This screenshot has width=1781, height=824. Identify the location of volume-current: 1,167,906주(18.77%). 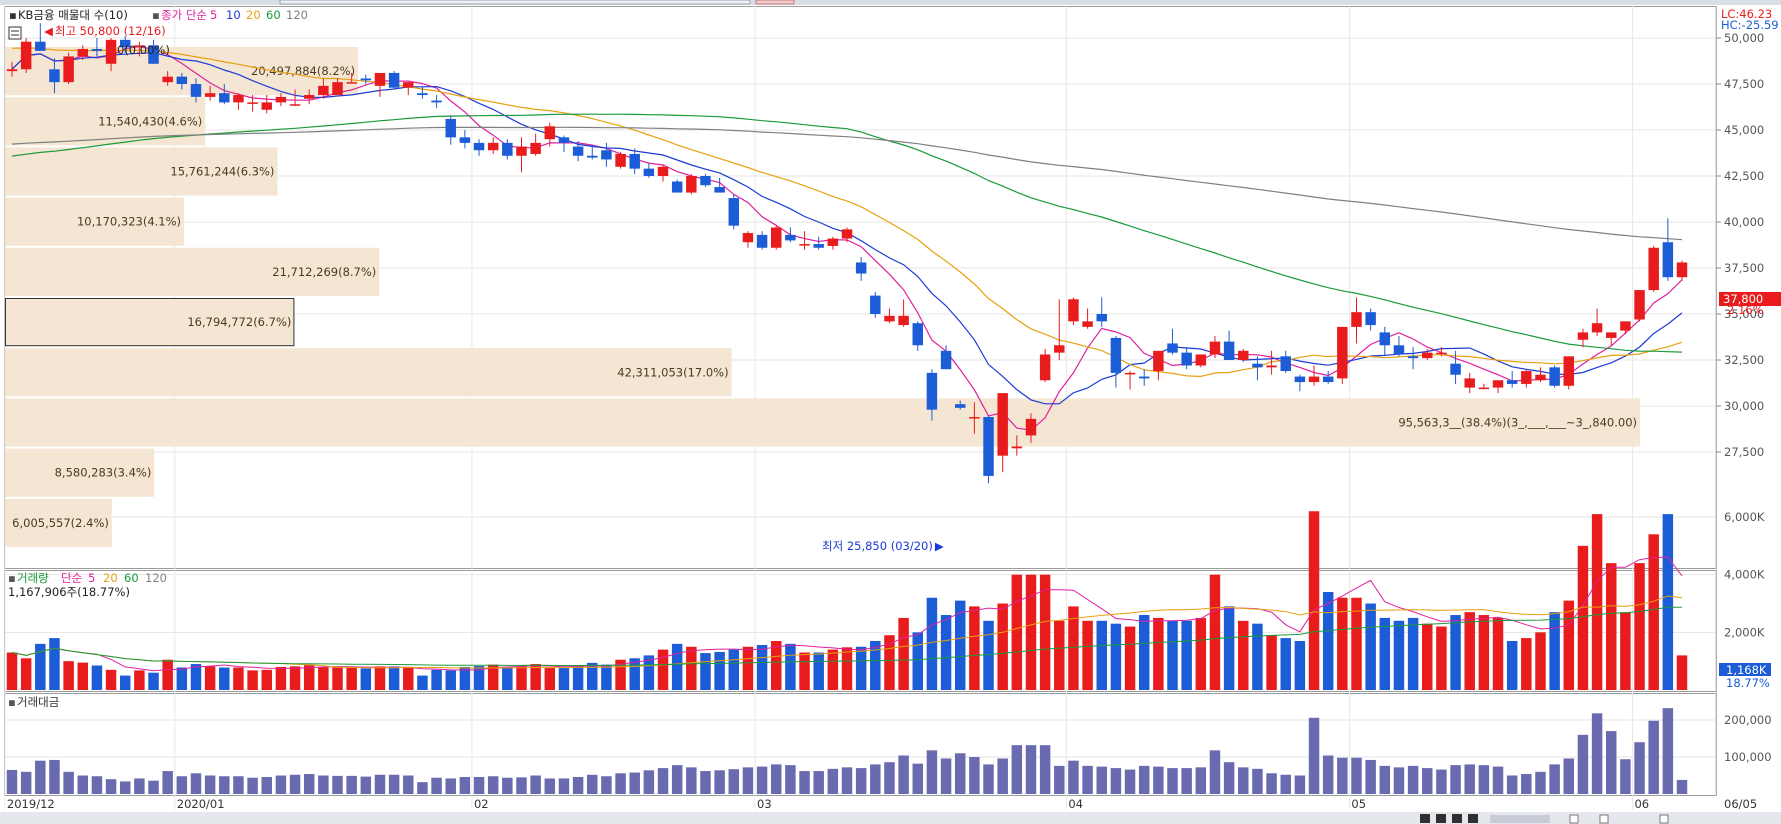
(69, 592).